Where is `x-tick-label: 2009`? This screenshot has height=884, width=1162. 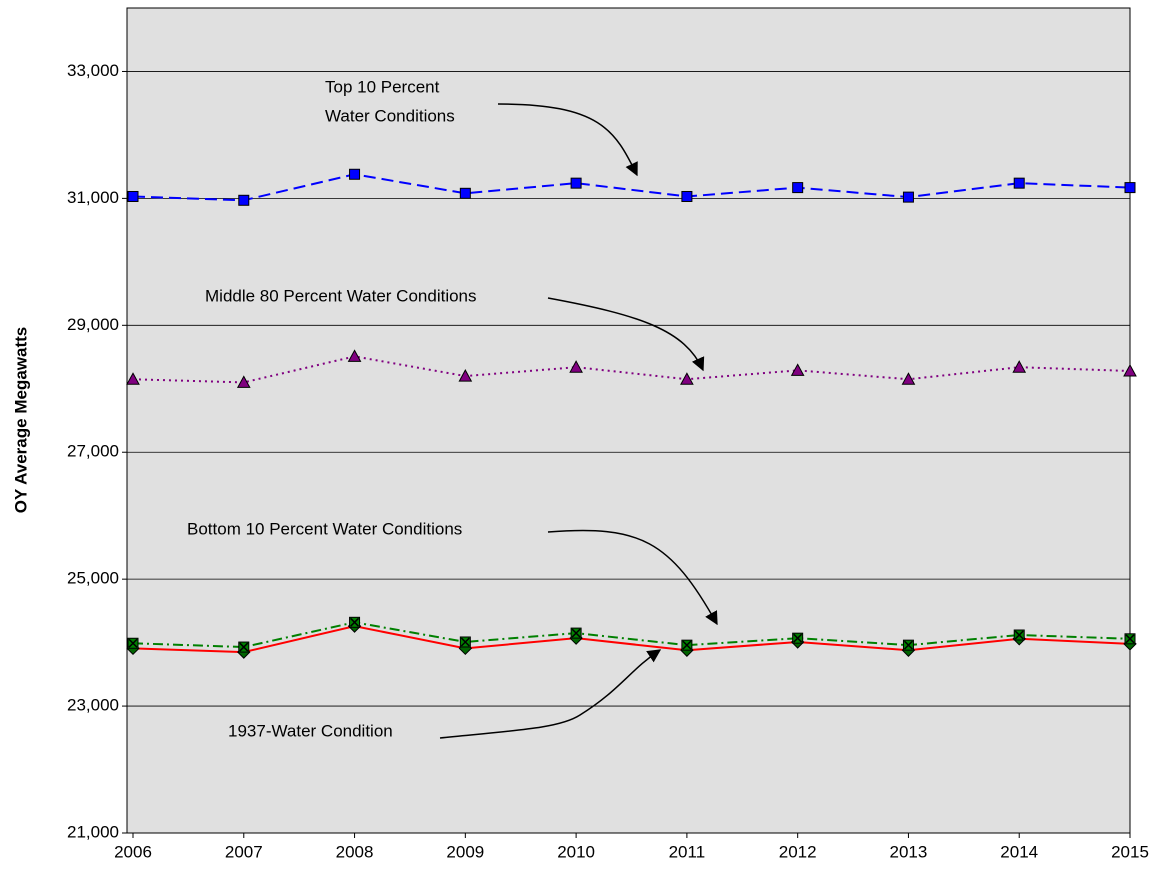
x-tick-label: 2009 is located at coordinates (465, 851).